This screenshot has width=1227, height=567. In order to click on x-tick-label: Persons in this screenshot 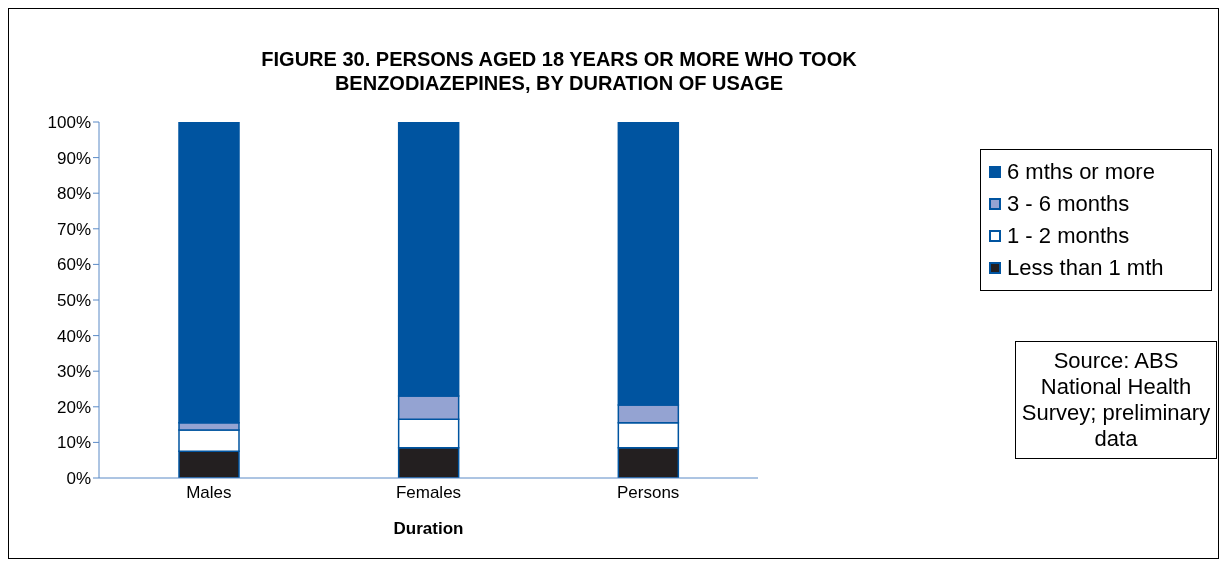, I will do `click(648, 493)`.